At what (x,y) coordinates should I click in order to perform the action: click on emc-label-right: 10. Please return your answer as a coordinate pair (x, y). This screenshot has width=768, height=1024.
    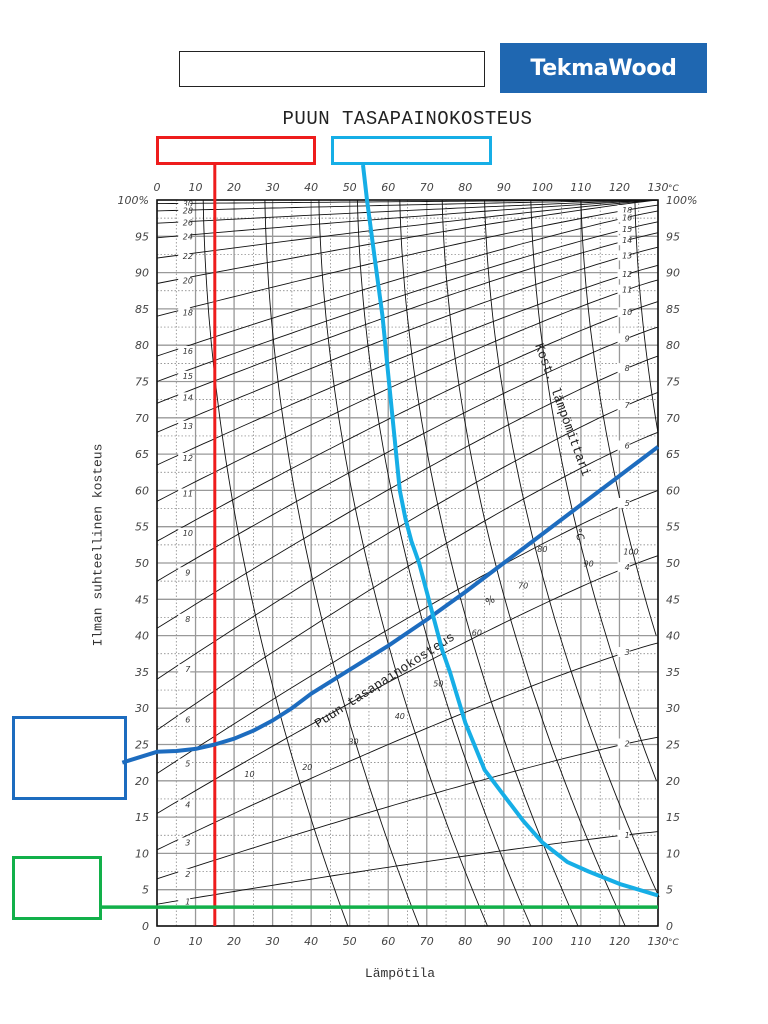
    Looking at the image, I should click on (627, 312).